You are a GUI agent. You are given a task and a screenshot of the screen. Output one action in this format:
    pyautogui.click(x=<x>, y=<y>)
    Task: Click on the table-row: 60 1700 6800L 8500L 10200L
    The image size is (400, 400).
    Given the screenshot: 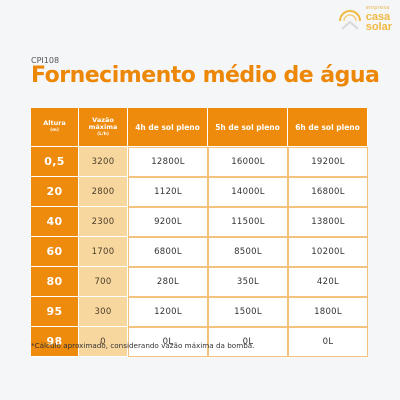 What is the action you would take?
    pyautogui.click(x=199, y=252)
    